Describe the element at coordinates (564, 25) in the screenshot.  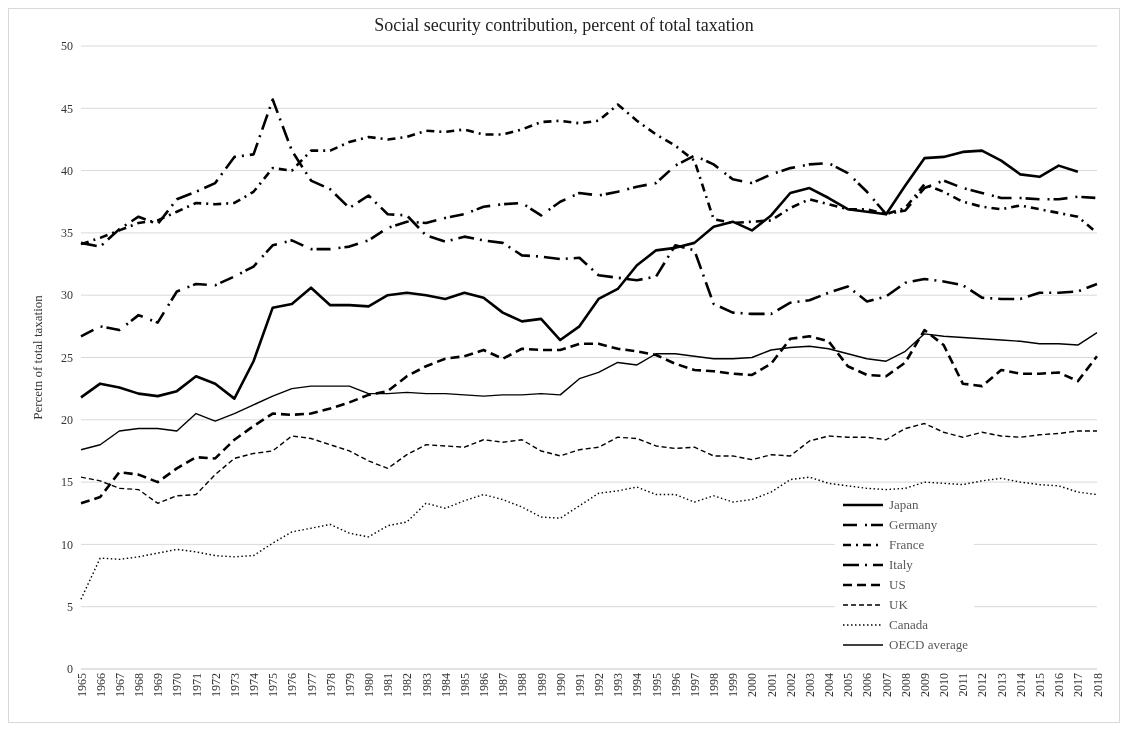
I see `chart-title: Social security contribution, percent of total taxation` at that location.